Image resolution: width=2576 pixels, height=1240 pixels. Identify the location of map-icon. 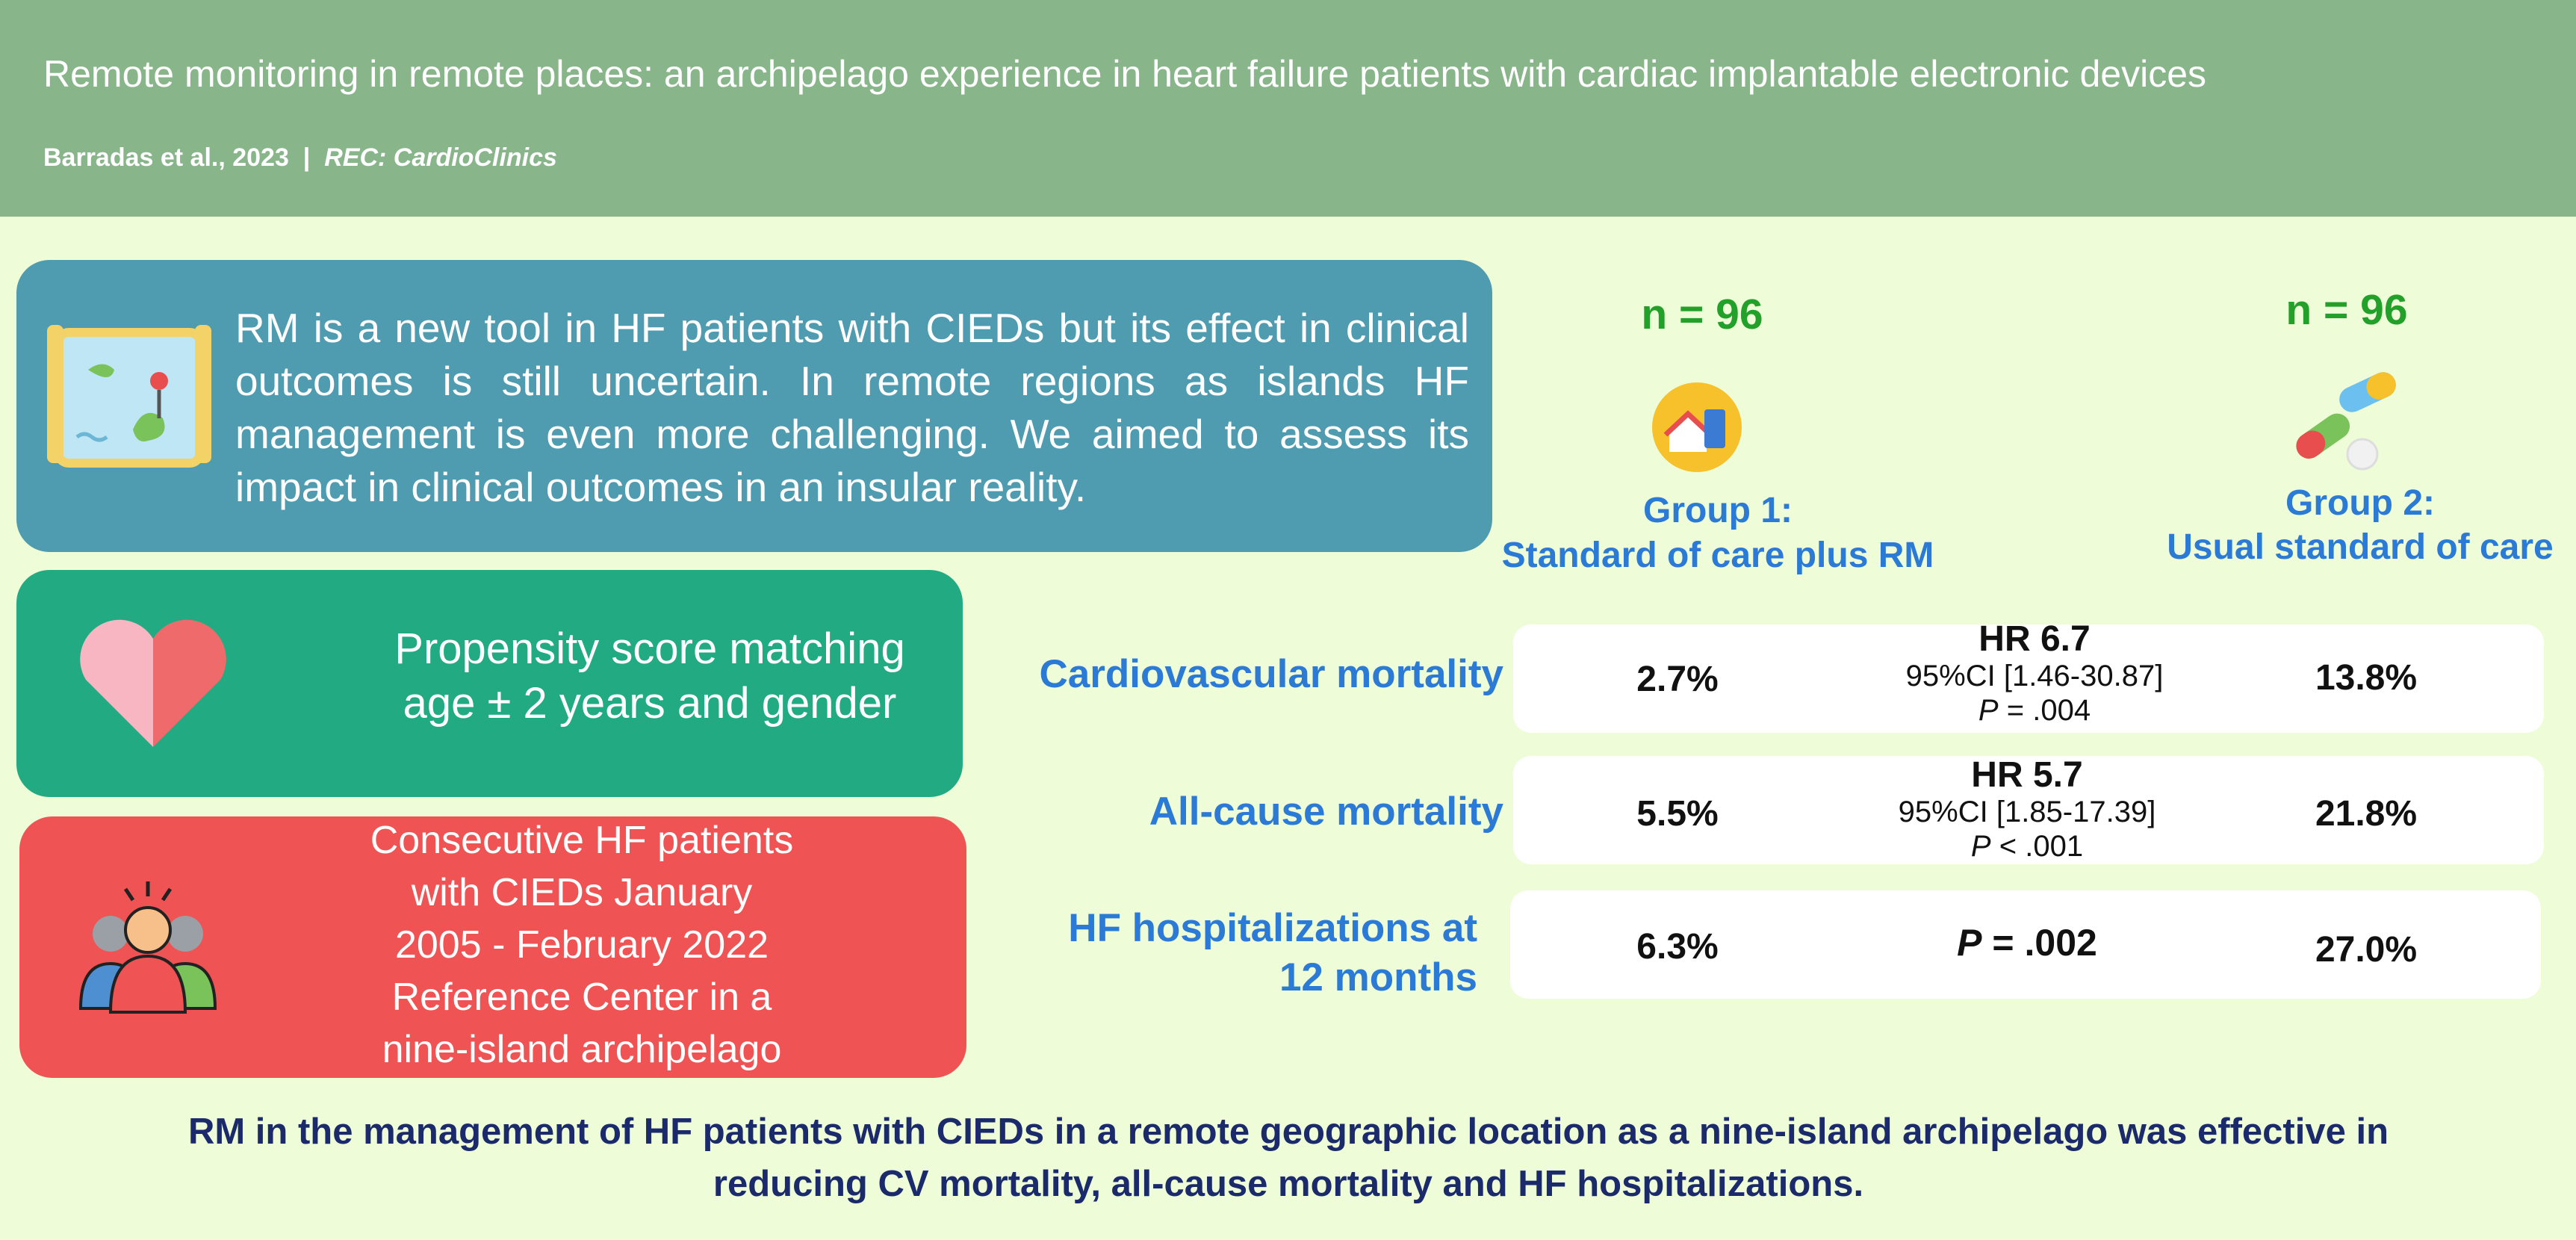
(129, 396).